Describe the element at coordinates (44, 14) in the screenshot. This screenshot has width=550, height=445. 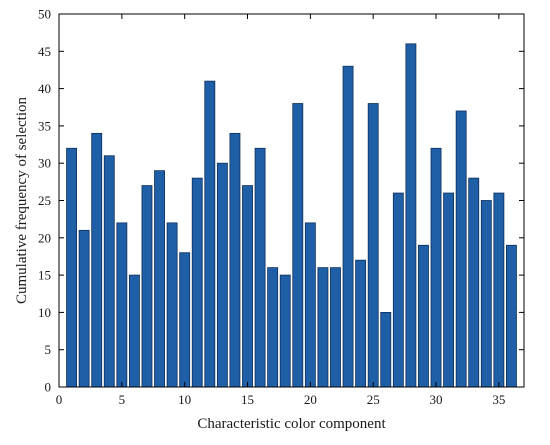
I see `y-tick-label: 50` at that location.